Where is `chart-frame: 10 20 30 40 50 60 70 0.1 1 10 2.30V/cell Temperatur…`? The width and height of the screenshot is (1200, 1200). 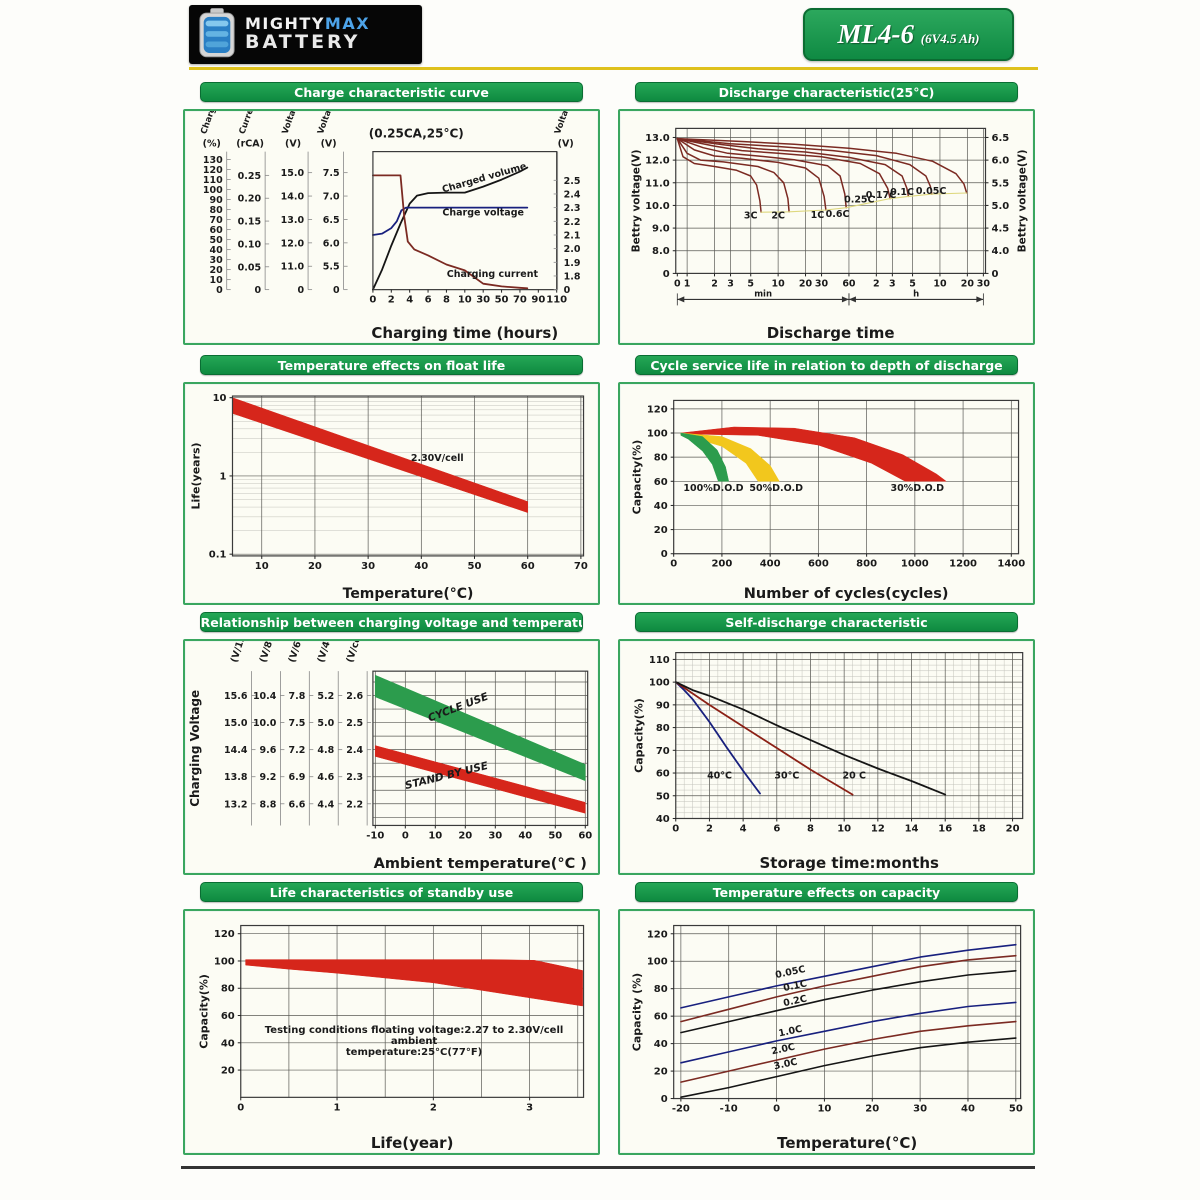
chart-frame: 10 20 30 40 50 60 70 0.1 1 10 2.30V/cell Temperatur… is located at coordinates (391, 493).